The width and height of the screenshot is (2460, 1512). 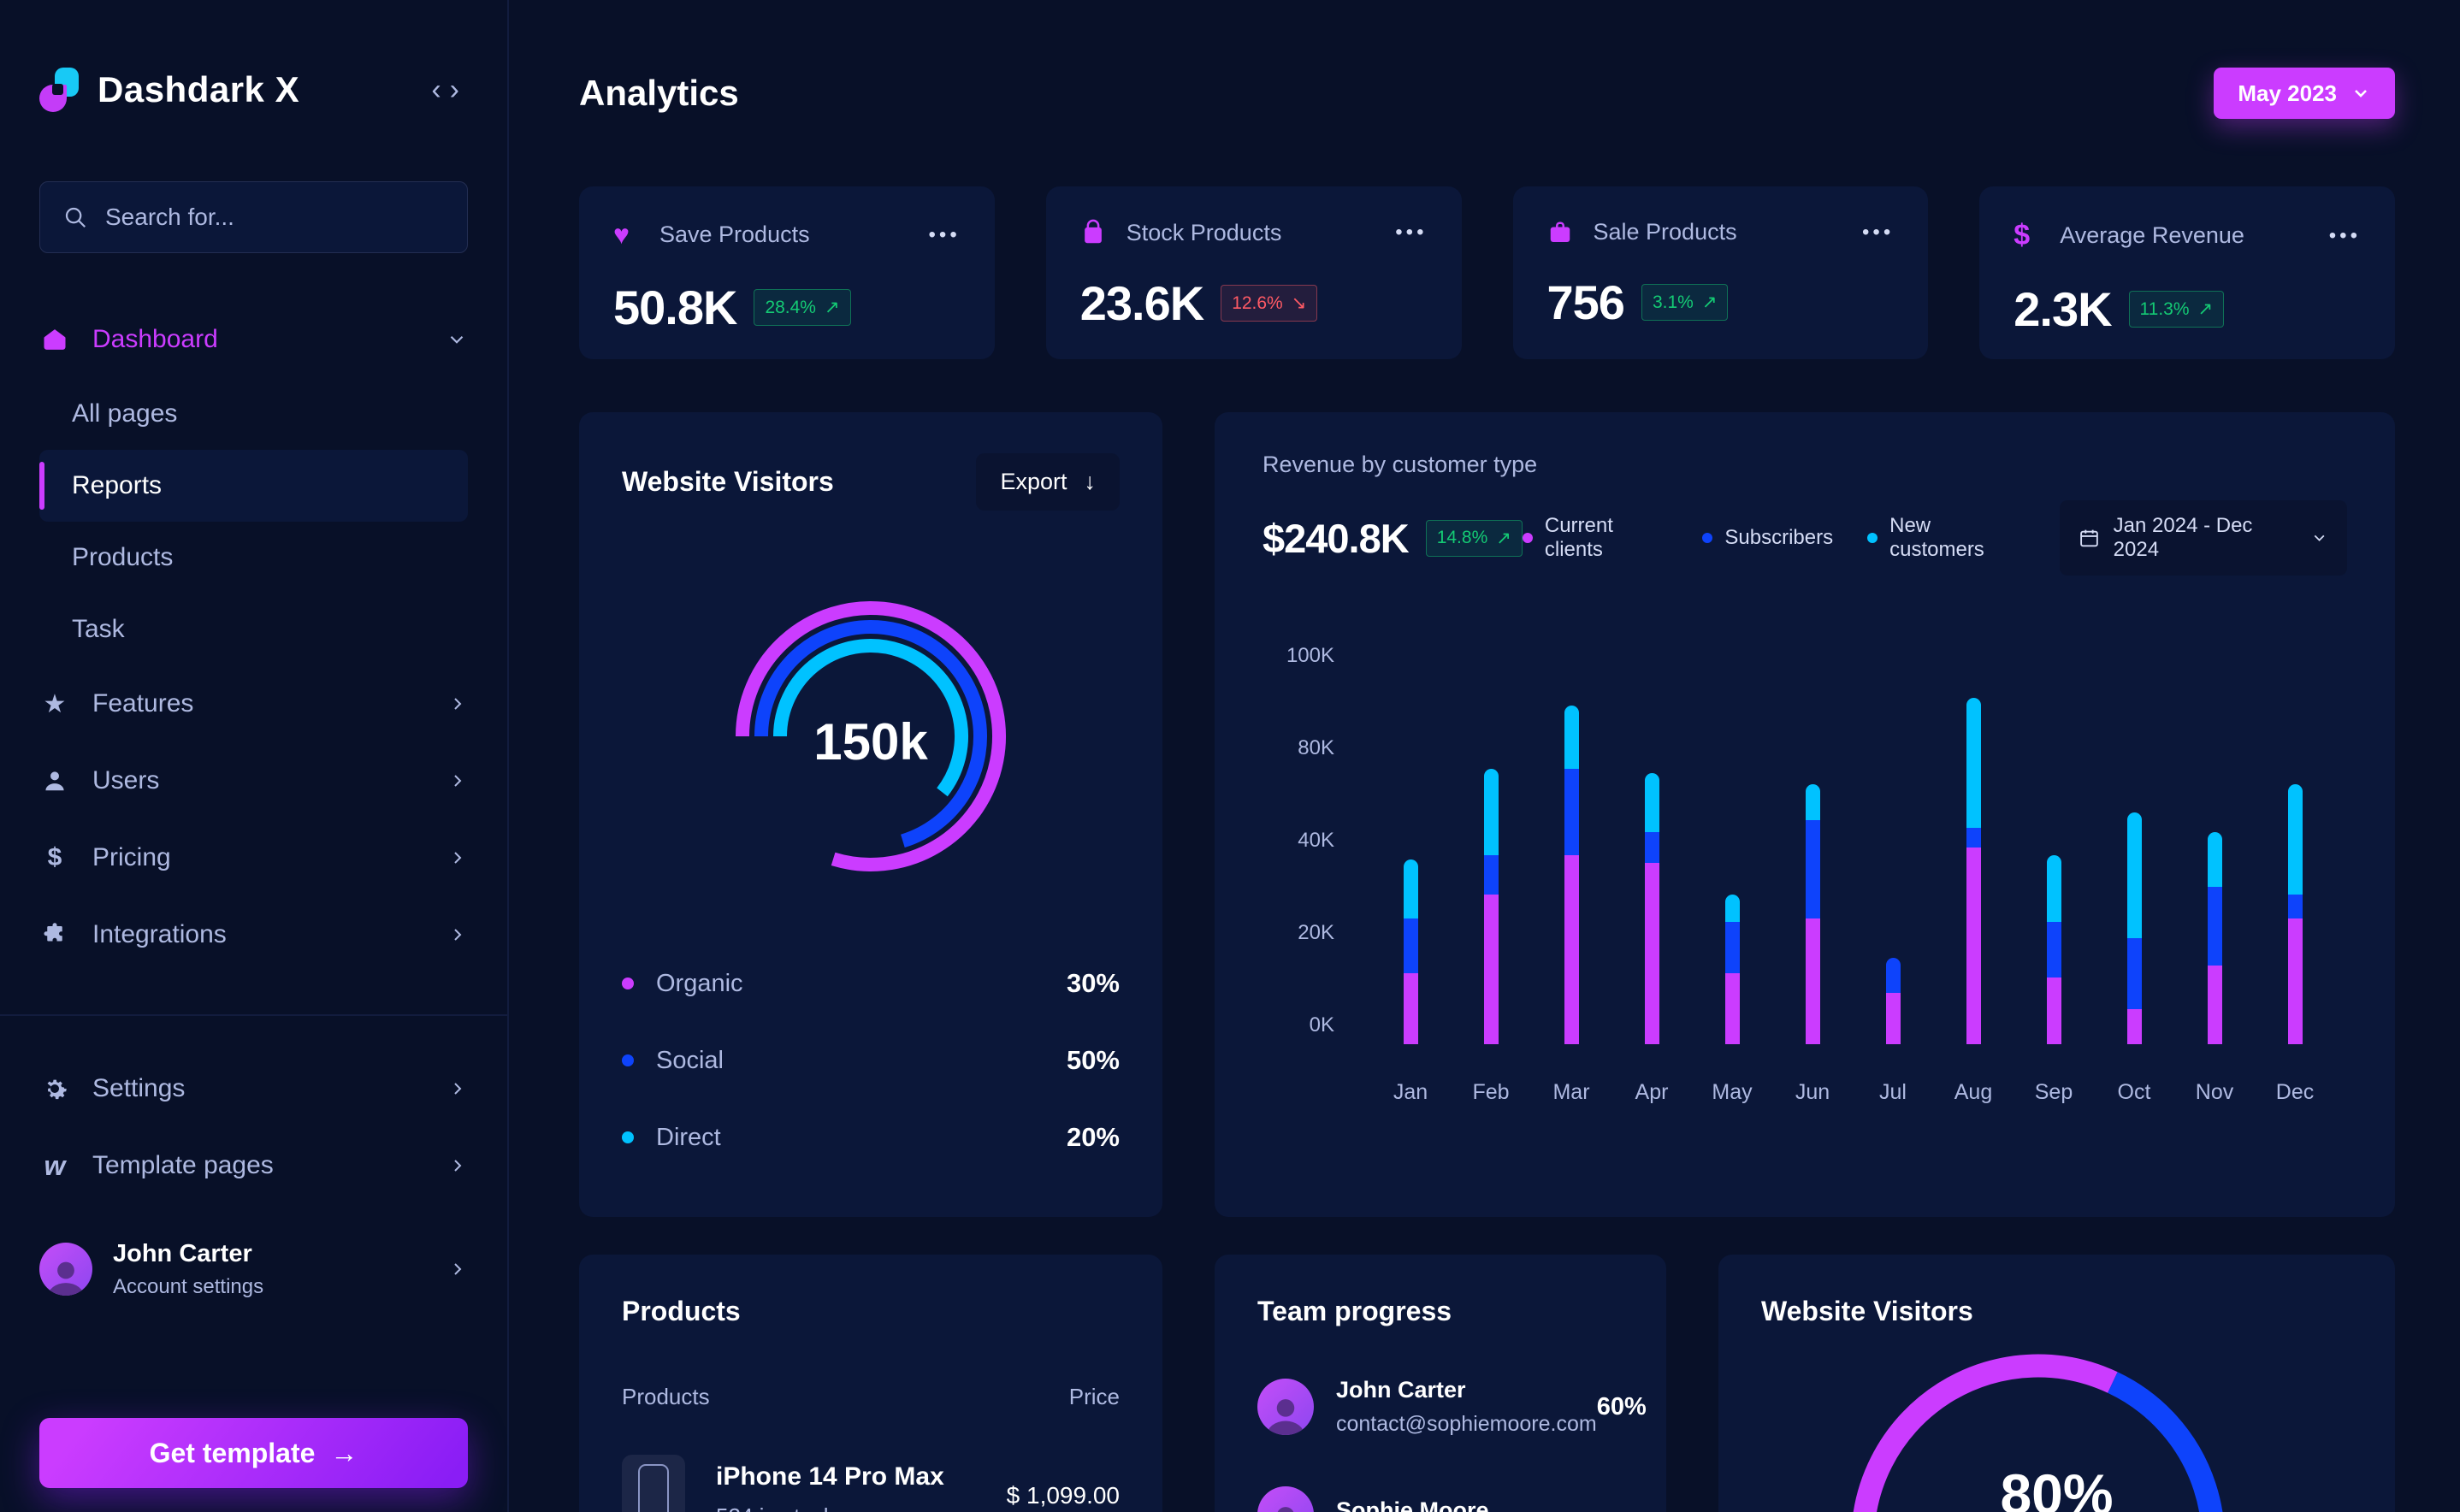 I want to click on sidebar-item-integrations: Integrations, so click(x=254, y=934).